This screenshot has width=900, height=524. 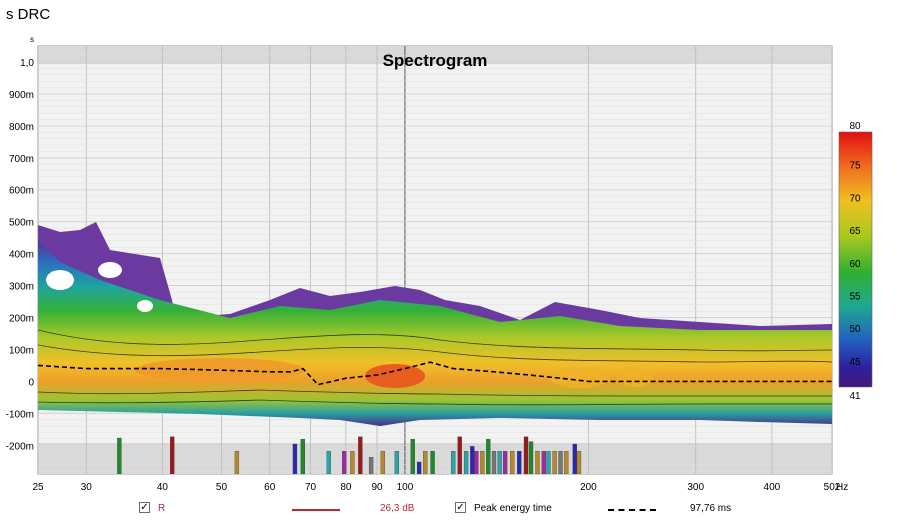 I want to click on colorbar-tick-label: 60, so click(x=855, y=264).